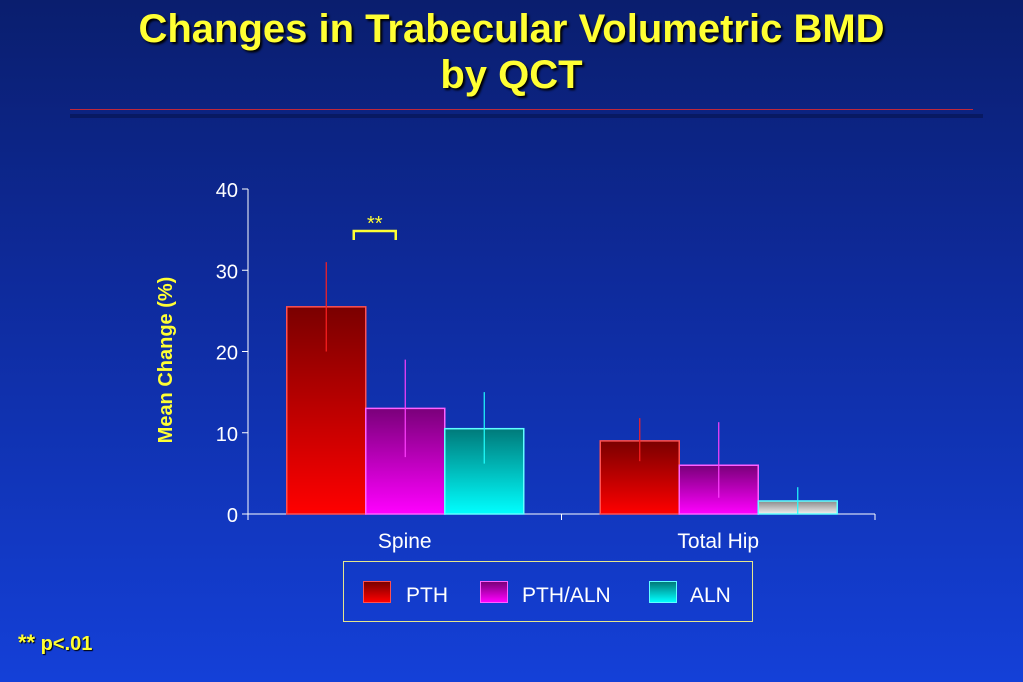 This screenshot has height=682, width=1023. Describe the element at coordinates (405, 541) in the screenshot. I see `x-tick-label: Spine` at that location.